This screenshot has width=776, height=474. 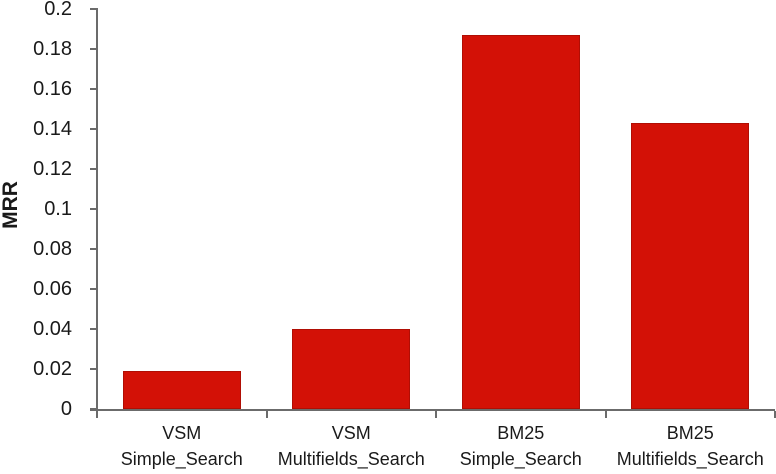 What do you see at coordinates (58, 10) in the screenshot?
I see `y-tick-label: 0.2` at bounding box center [58, 10].